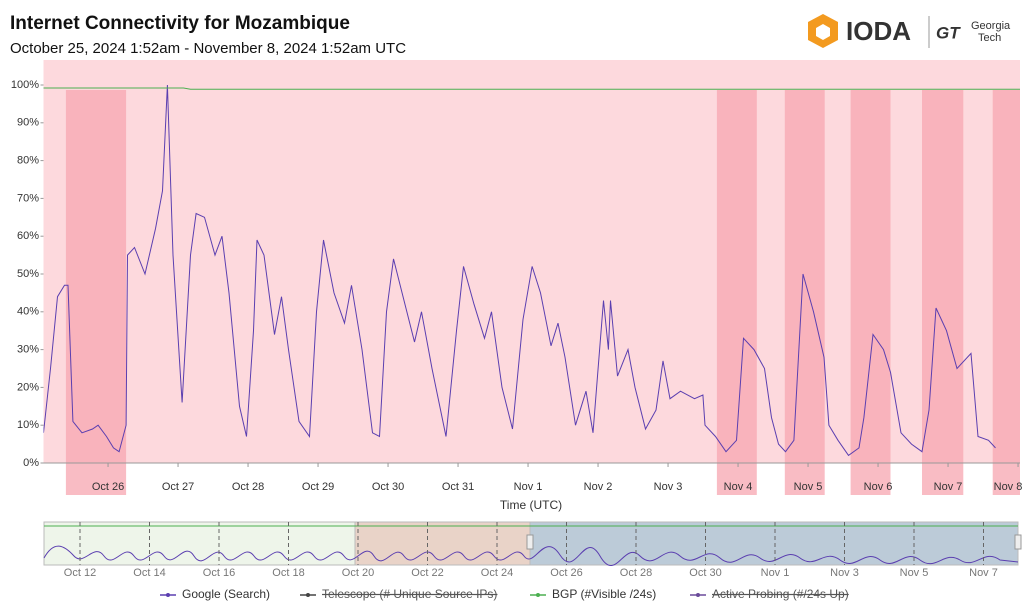  I want to click on series-line, so click(531, 88).